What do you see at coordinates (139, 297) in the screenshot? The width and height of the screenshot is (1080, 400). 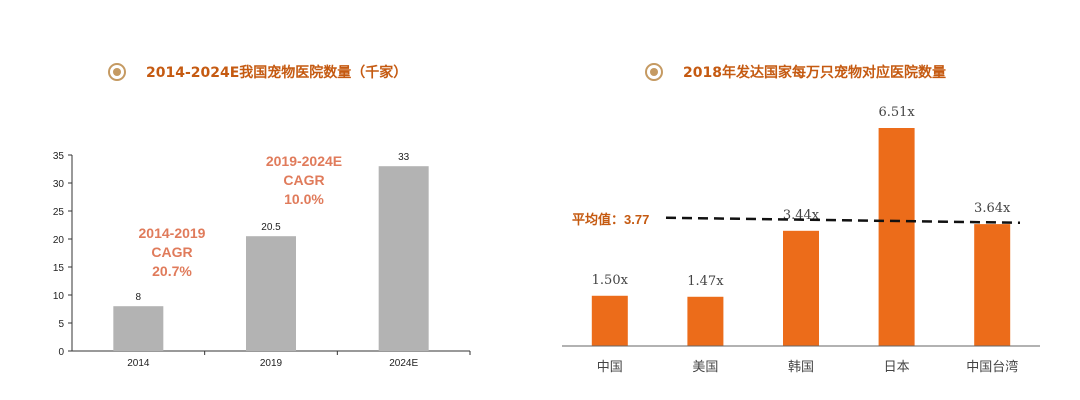 I see `left-bar-value-label: 8` at bounding box center [139, 297].